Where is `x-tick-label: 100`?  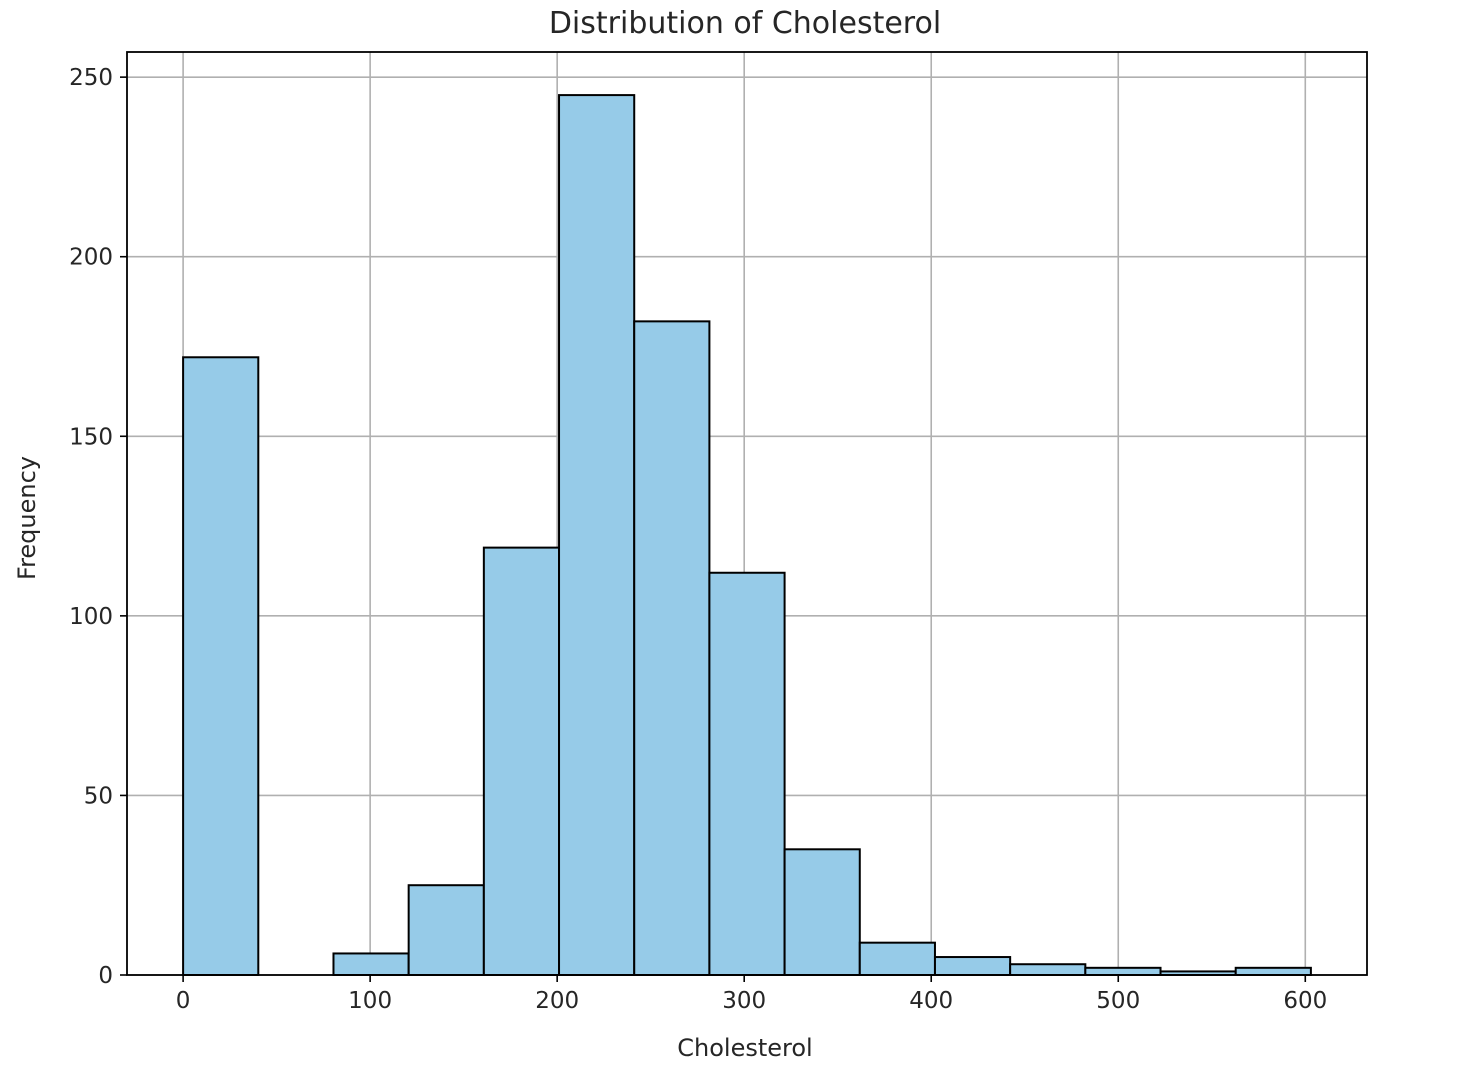
x-tick-label: 100 is located at coordinates (370, 1001).